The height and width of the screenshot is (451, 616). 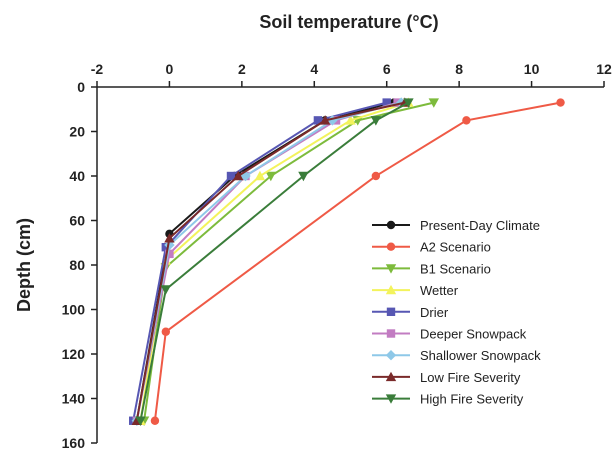 I want to click on legend-item: Low Fire Severity, so click(x=446, y=377).